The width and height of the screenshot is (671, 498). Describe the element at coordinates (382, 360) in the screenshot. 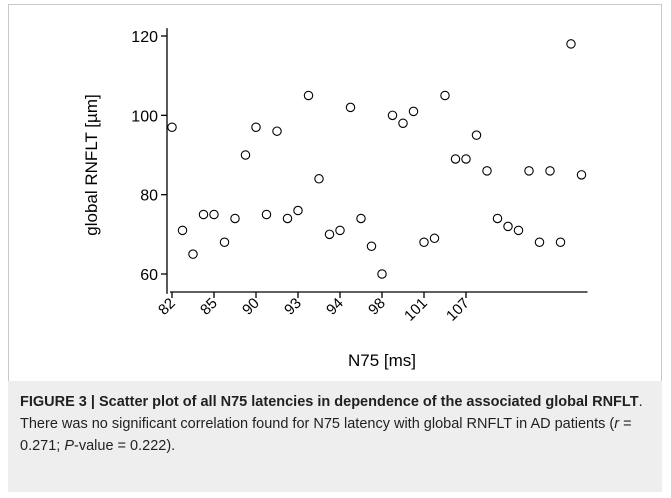

I see `x-axis-label: N75 [ms]` at that location.